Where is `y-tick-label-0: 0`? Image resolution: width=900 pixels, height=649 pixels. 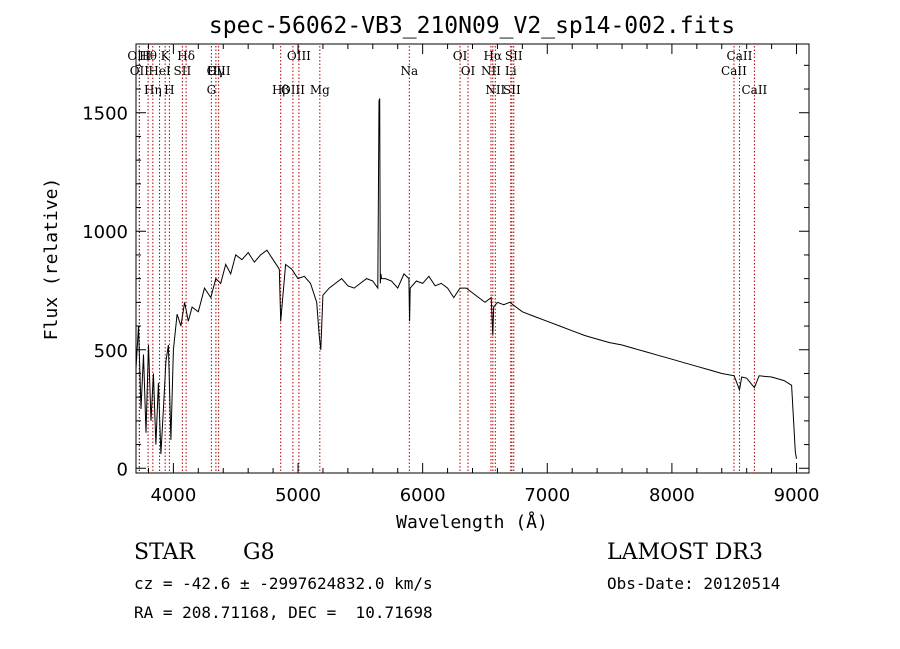
y-tick-label-0: 0 is located at coordinates (122, 469).